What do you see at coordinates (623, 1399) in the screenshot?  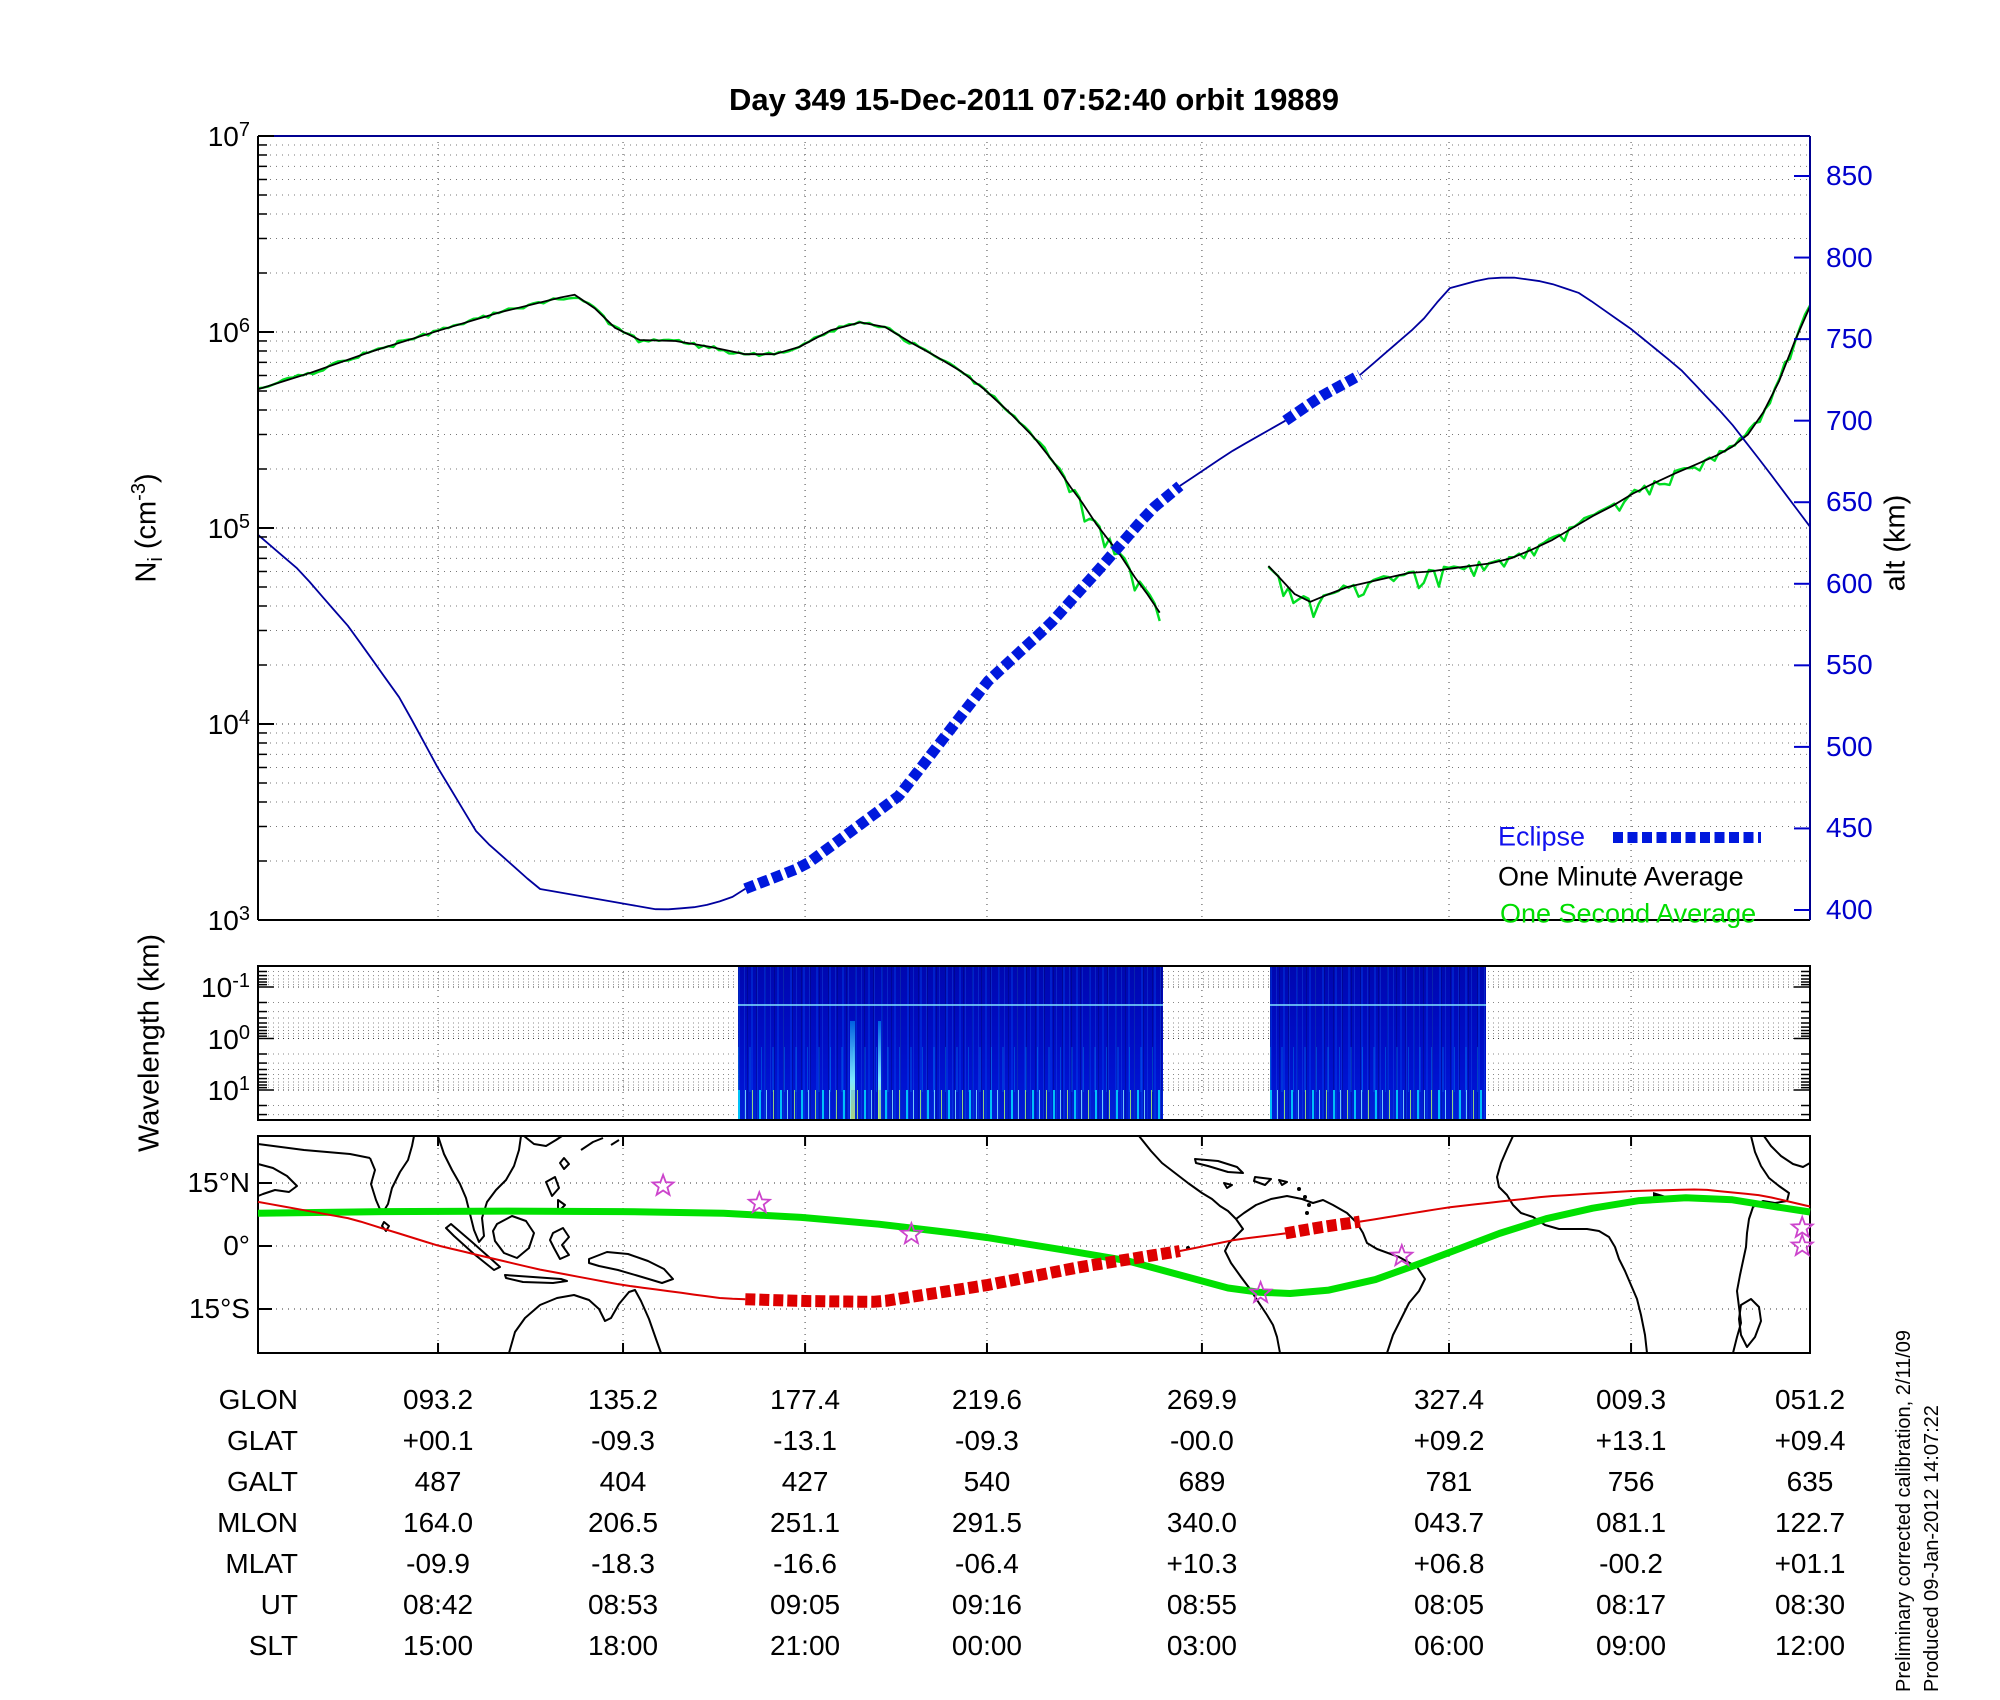 I see `table-cell-glon-1: 135.2` at bounding box center [623, 1399].